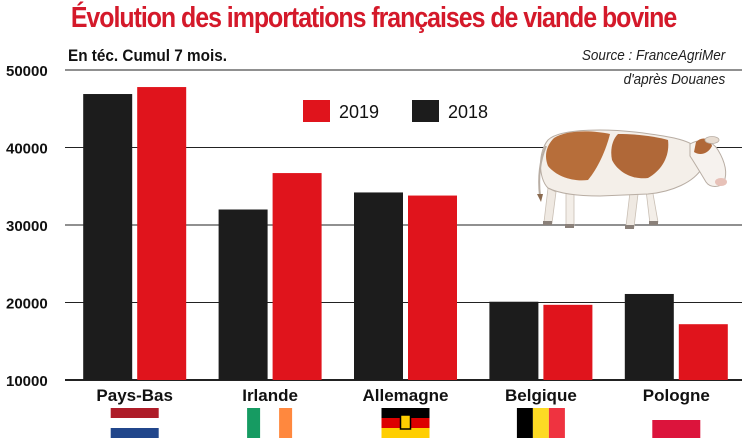 The width and height of the screenshot is (747, 442). Describe the element at coordinates (406, 395) in the screenshot. I see `category-label: Allemagne` at that location.